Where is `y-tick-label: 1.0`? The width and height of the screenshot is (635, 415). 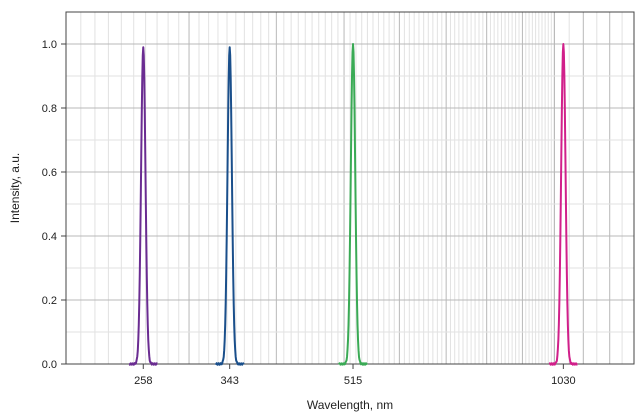
y-tick-label: 1.0 is located at coordinates (49, 45).